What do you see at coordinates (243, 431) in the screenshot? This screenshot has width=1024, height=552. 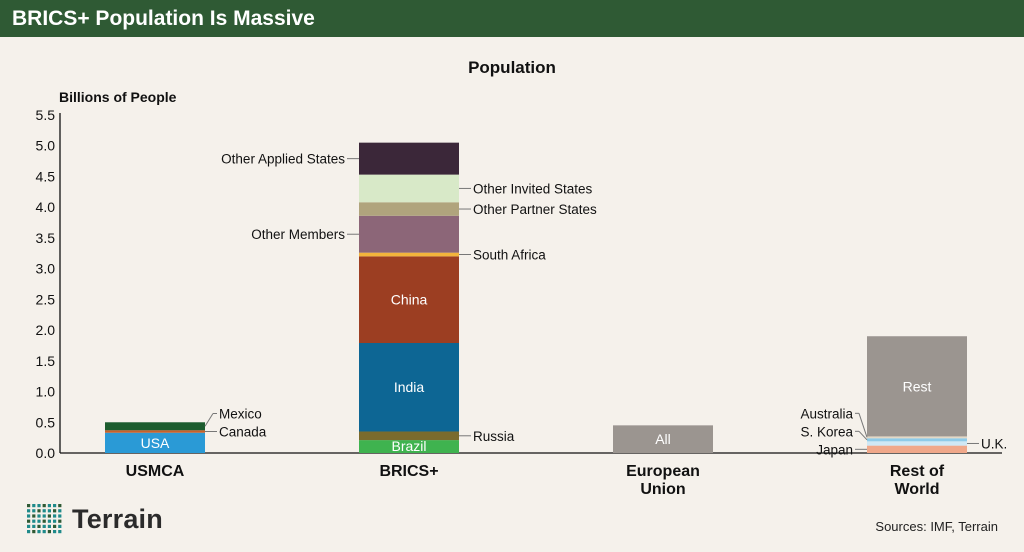 I see `callout-label: Canada` at bounding box center [243, 431].